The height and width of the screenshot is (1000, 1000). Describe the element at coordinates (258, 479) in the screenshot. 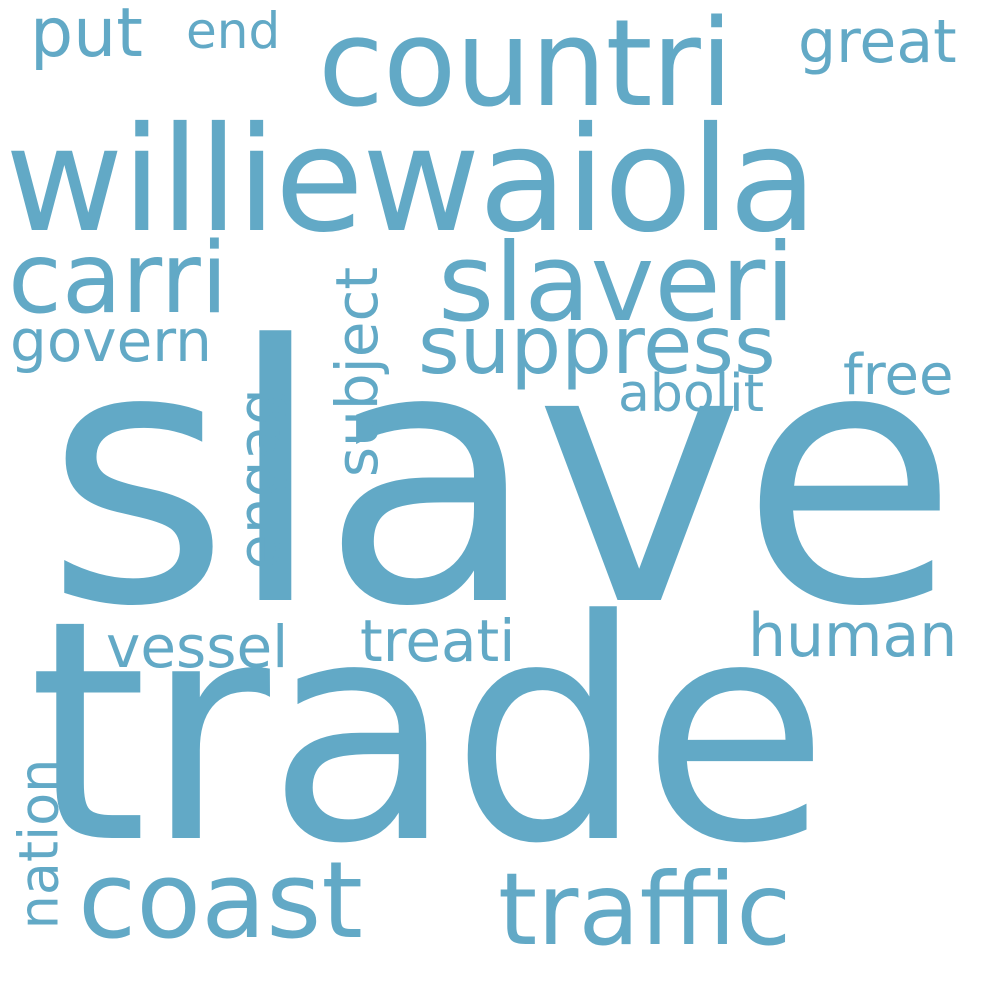

I see `word-engag: engag` at that location.